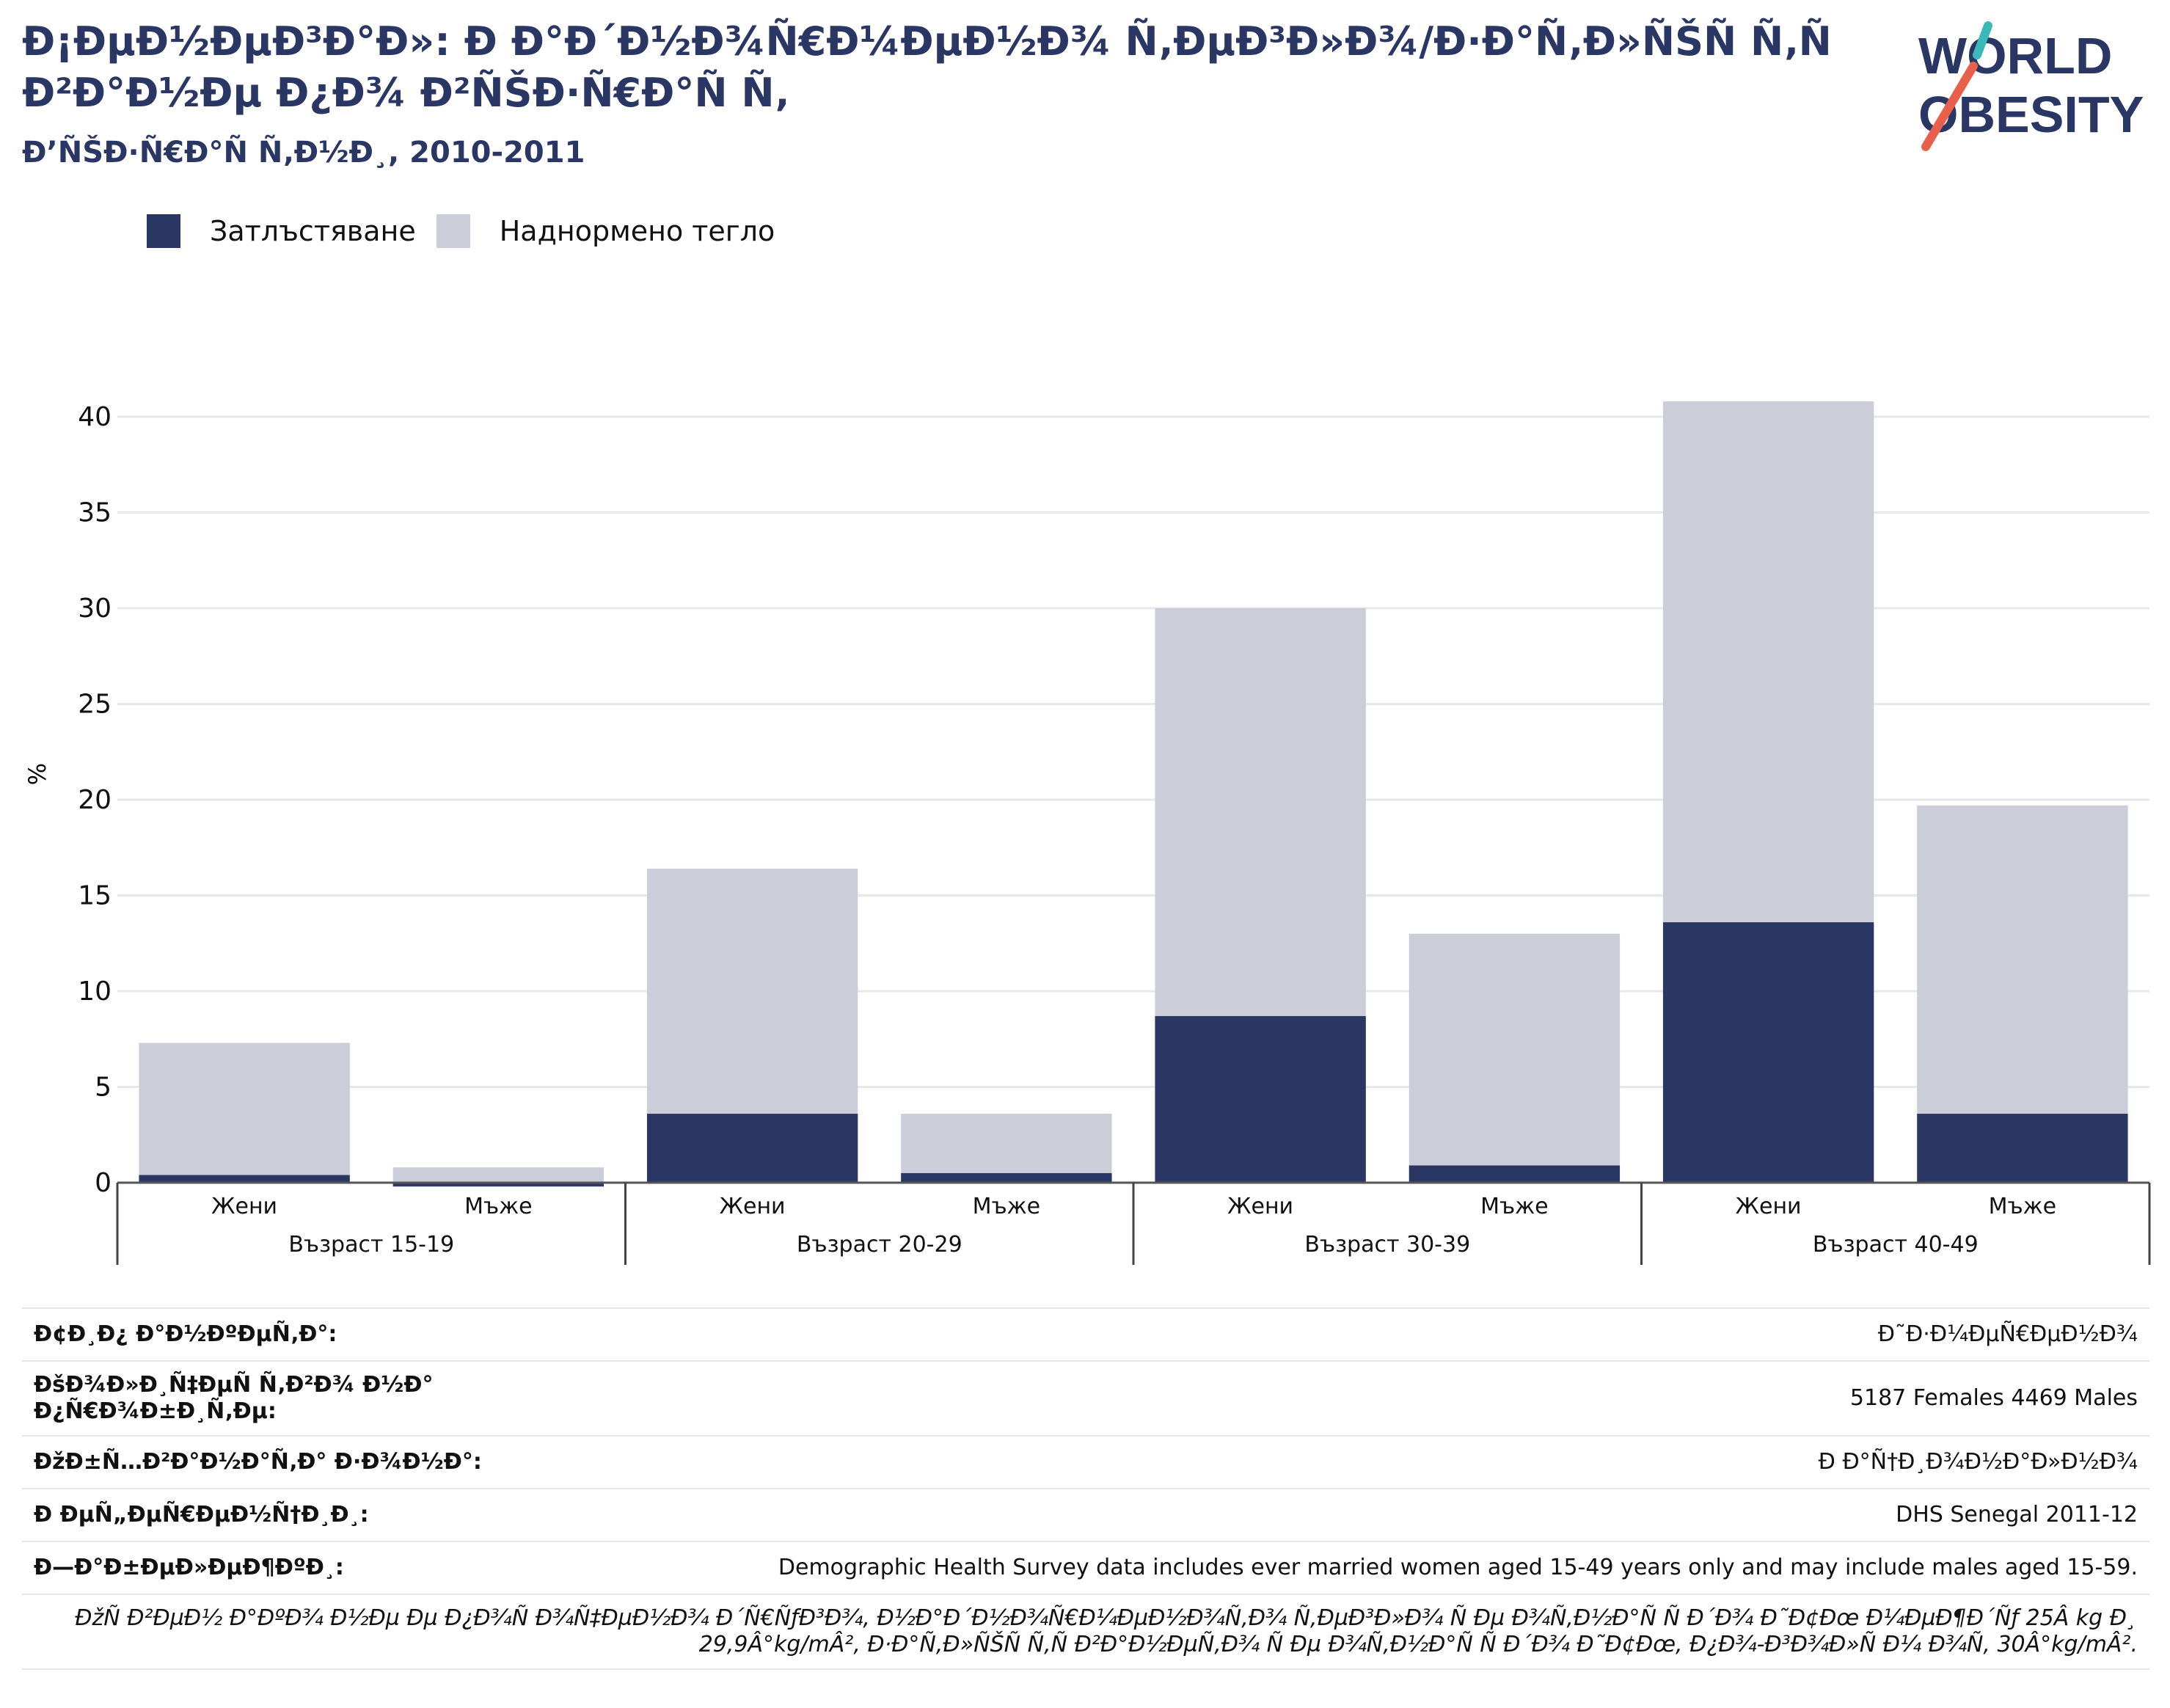 The width and height of the screenshot is (2170, 1708). What do you see at coordinates (95, 417) in the screenshot?
I see `y-tick-label: 40` at bounding box center [95, 417].